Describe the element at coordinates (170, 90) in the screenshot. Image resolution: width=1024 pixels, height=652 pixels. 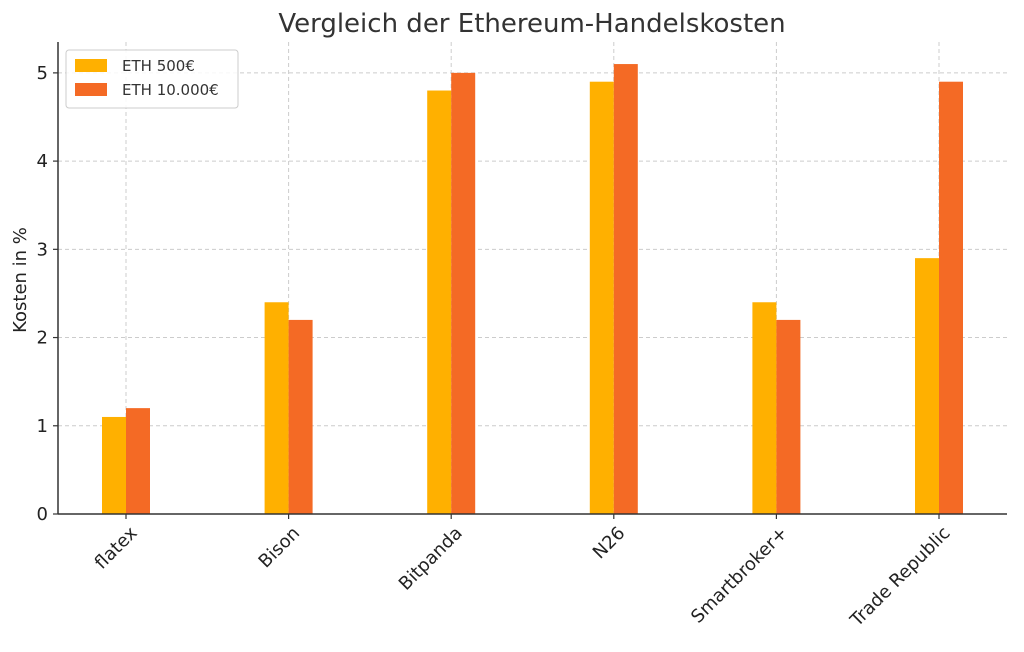
I see `legend-label: ETH 10.000€` at that location.